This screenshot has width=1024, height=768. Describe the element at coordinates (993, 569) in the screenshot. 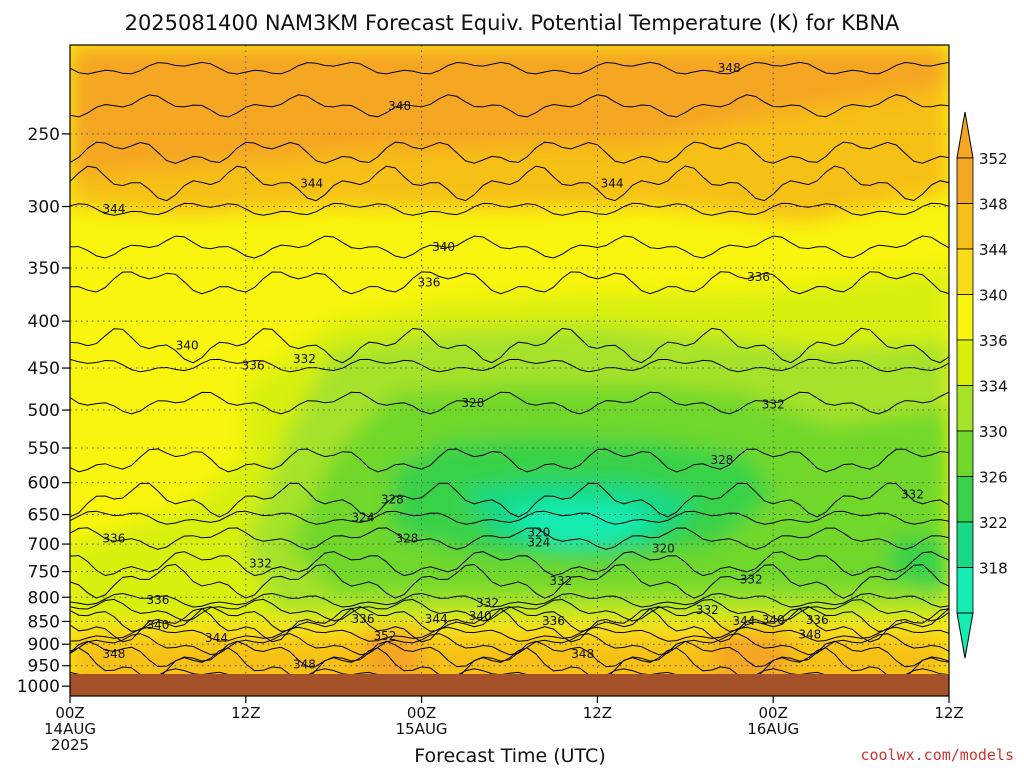

I see `colorbar-label: 318` at that location.